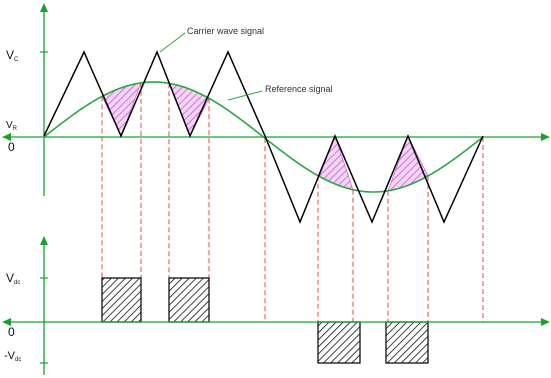 Image resolution: width=551 pixels, height=378 pixels. I want to click on bottom-horizontal-arrowhead-right, so click(545, 322).